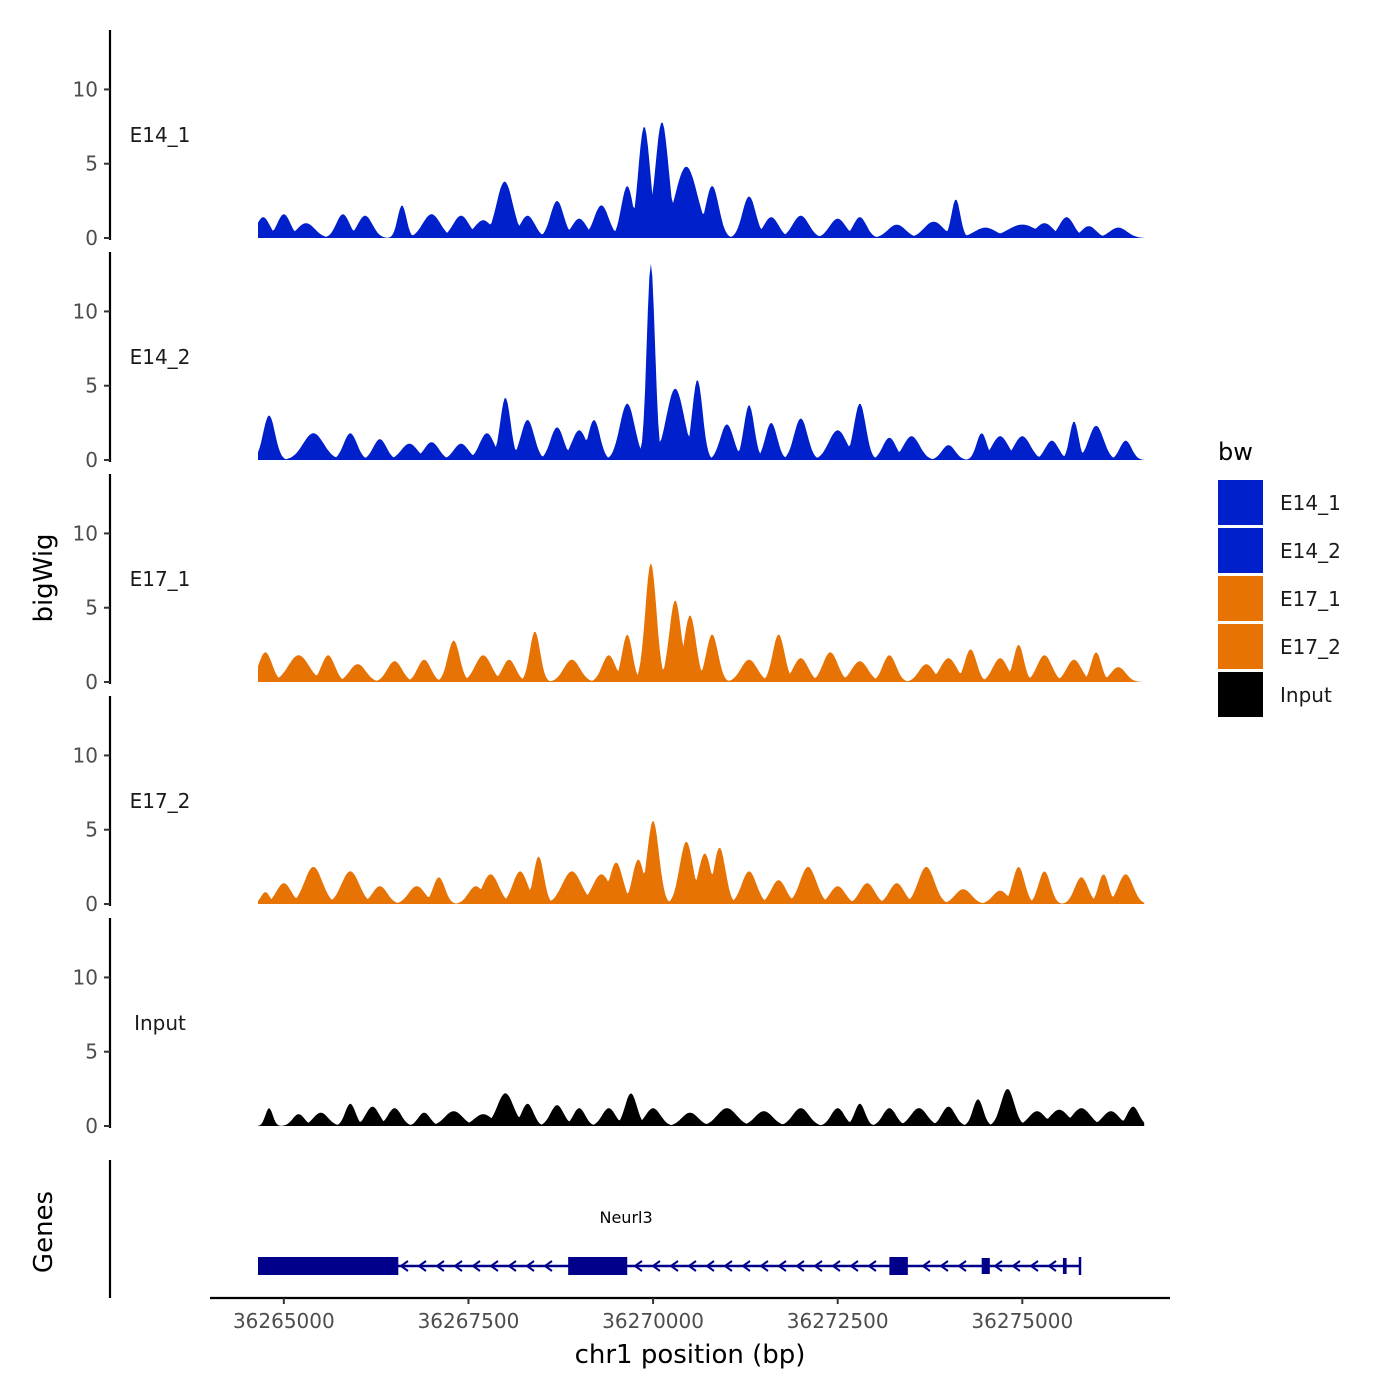  Describe the element at coordinates (1310, 599) in the screenshot. I see `legend-label: E17_1` at that location.